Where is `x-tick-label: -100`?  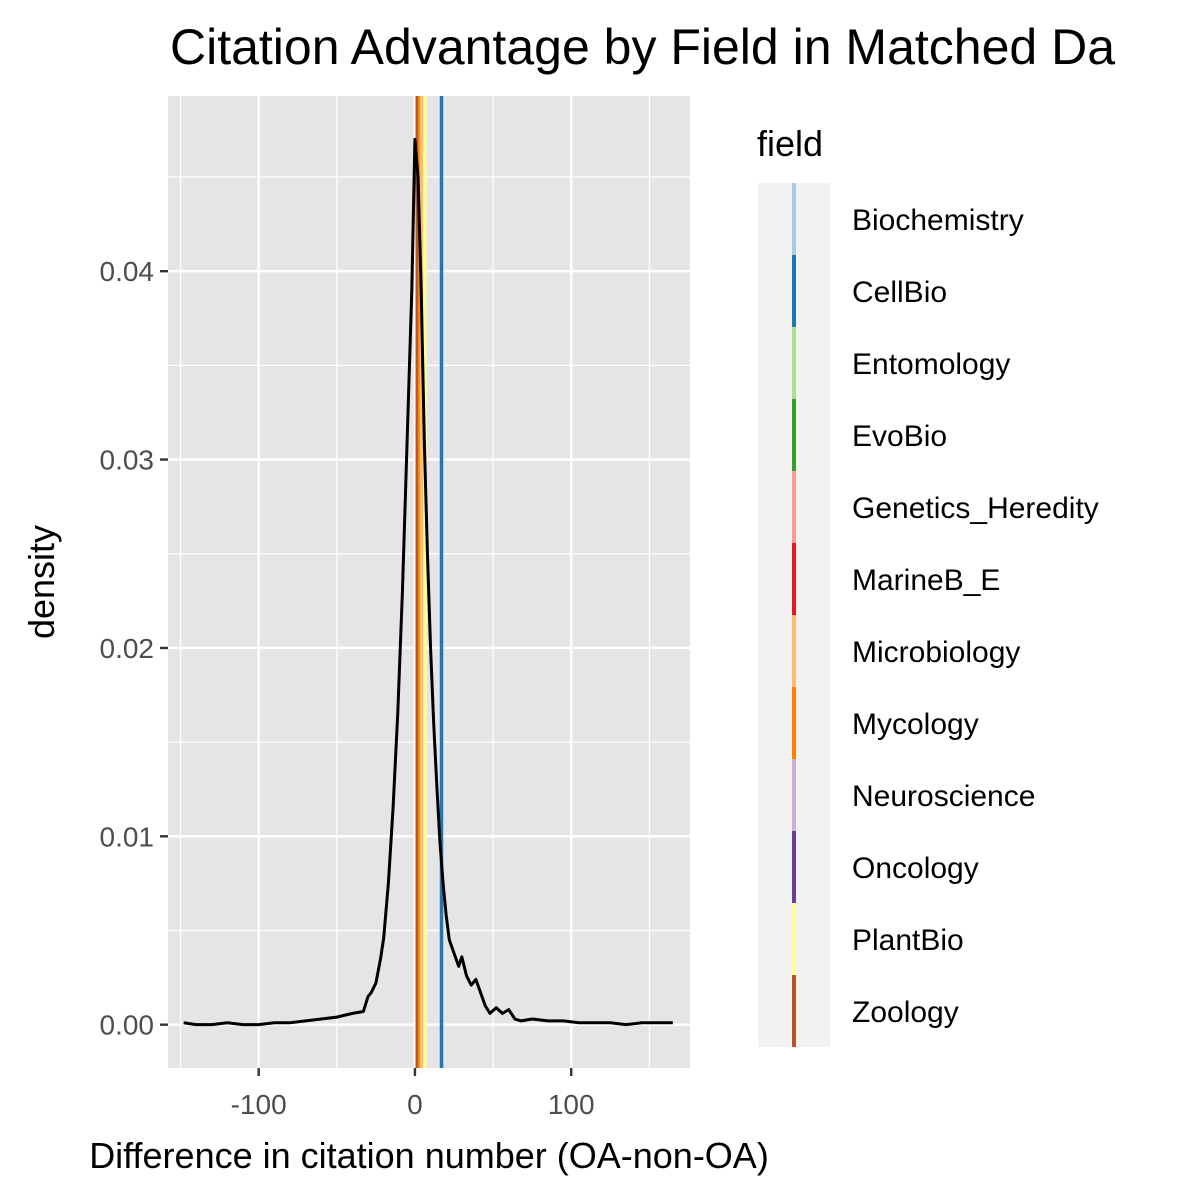
x-tick-label: -100 is located at coordinates (259, 1104).